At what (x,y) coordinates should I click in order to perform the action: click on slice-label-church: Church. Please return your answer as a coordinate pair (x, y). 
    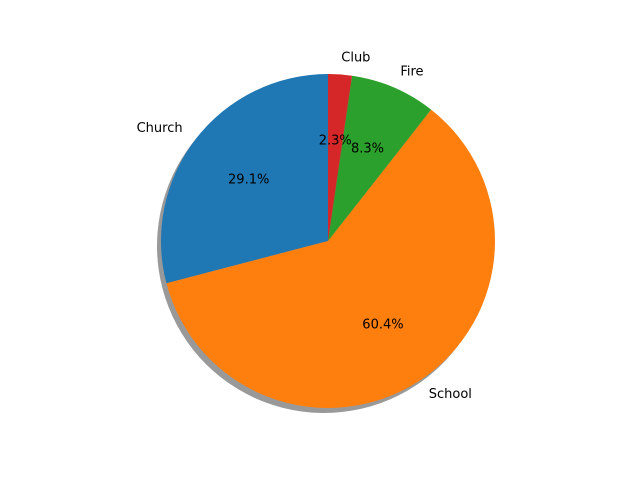
    Looking at the image, I should click on (160, 128).